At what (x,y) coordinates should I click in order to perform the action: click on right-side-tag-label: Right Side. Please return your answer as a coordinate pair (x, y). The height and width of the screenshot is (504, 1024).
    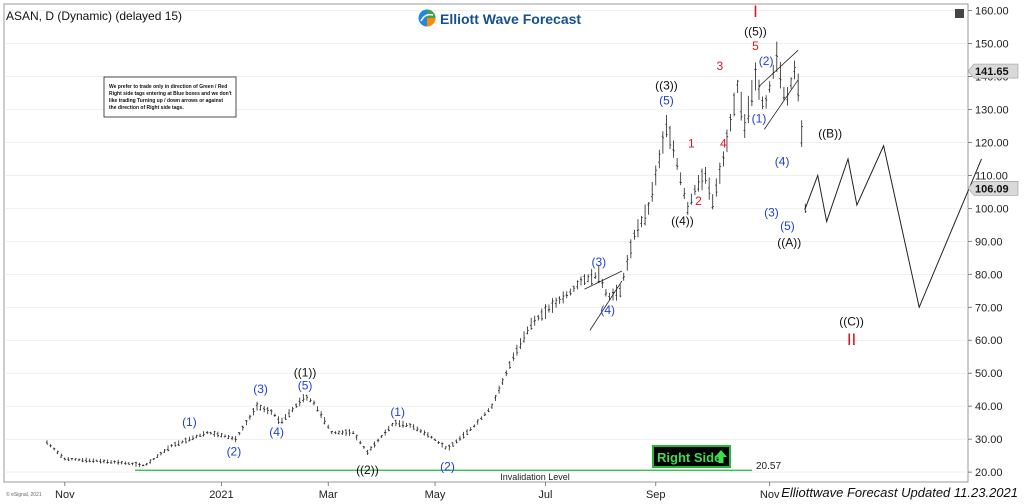
    Looking at the image, I should click on (689, 457).